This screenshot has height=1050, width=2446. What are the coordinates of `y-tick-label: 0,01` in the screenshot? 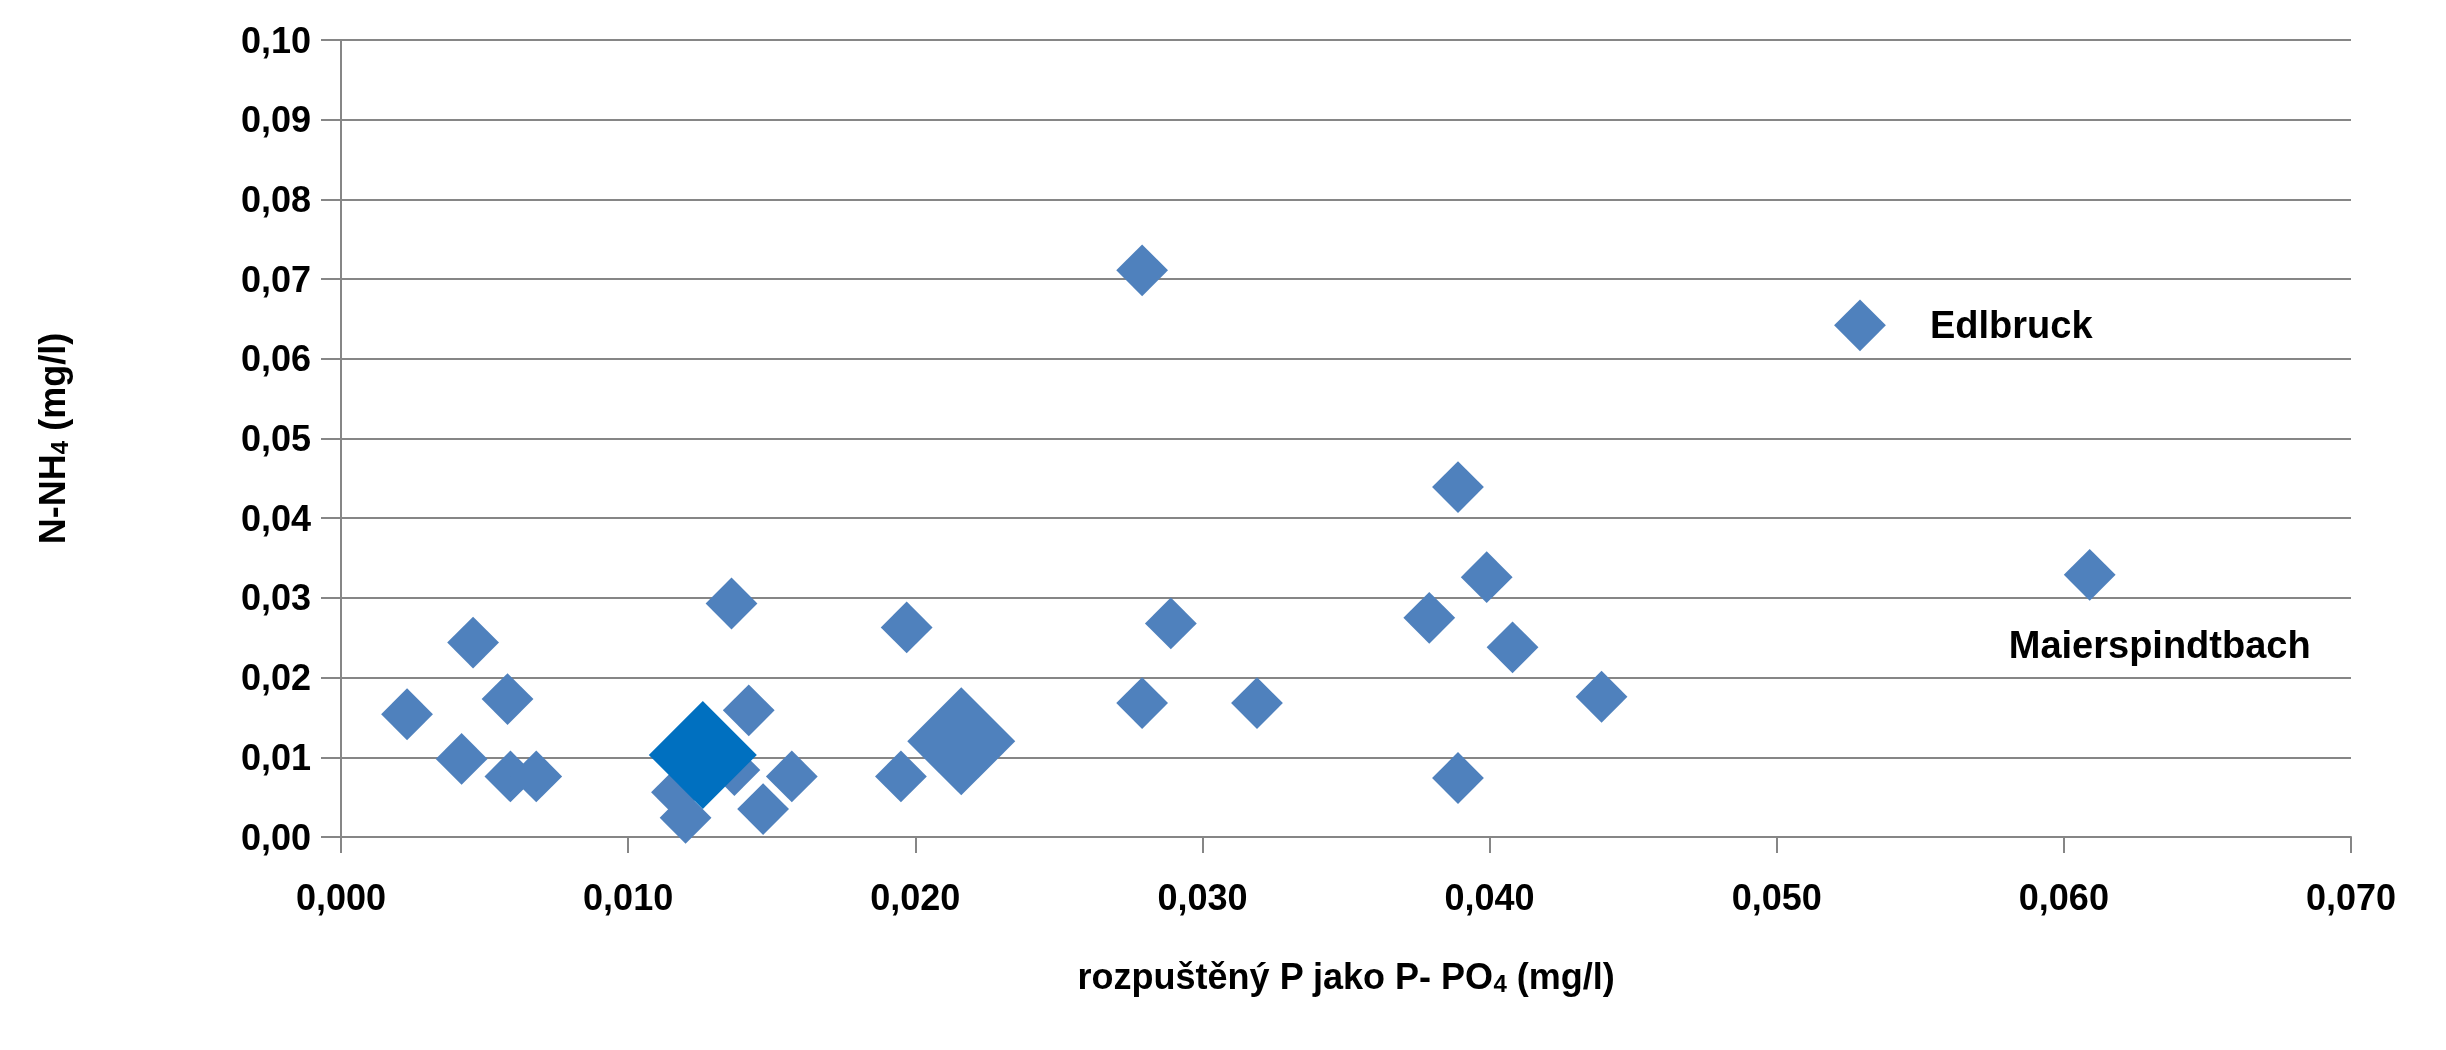 It's located at (275, 757).